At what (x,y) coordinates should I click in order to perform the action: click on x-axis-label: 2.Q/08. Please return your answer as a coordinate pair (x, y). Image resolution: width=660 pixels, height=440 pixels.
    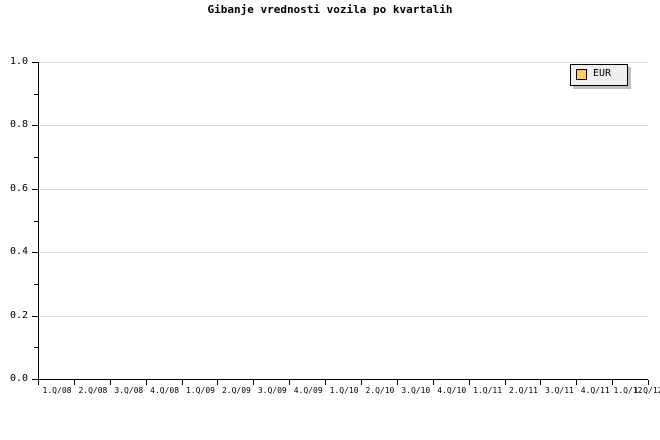
    Looking at the image, I should click on (93, 390).